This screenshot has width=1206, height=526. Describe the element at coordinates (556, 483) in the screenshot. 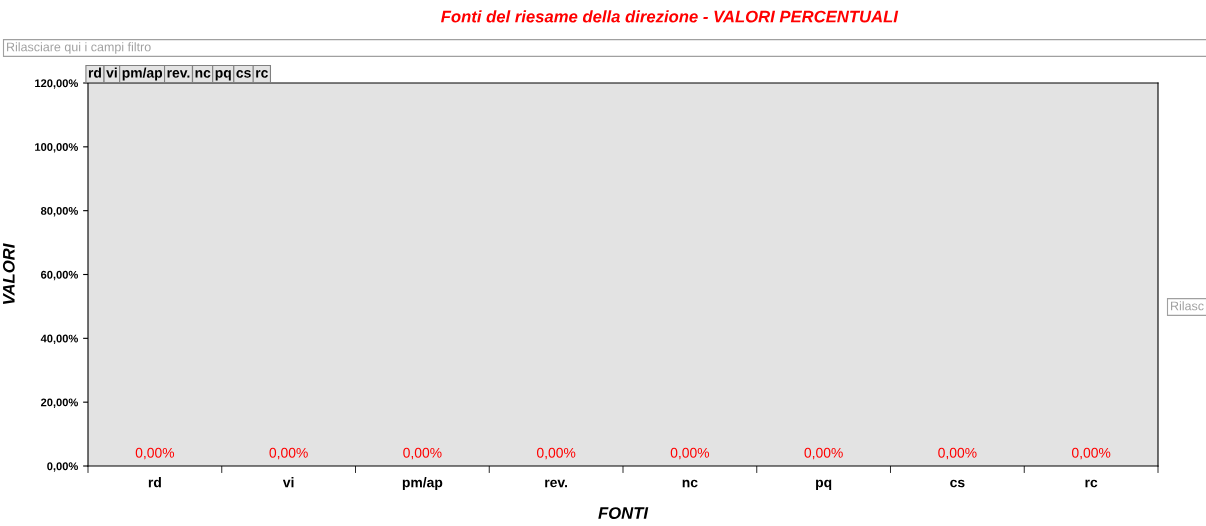

I see `x-tick-label: rev.` at that location.